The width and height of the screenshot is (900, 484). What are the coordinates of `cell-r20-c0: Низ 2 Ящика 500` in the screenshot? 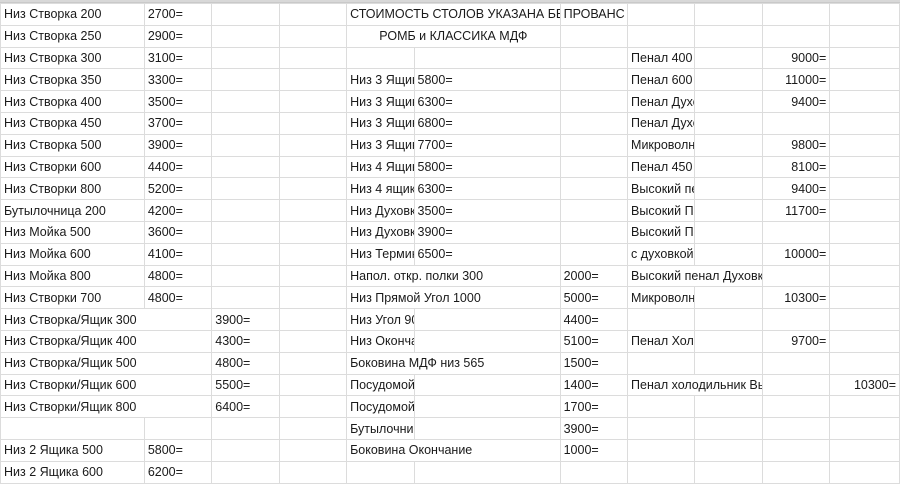 It's located at (72, 450).